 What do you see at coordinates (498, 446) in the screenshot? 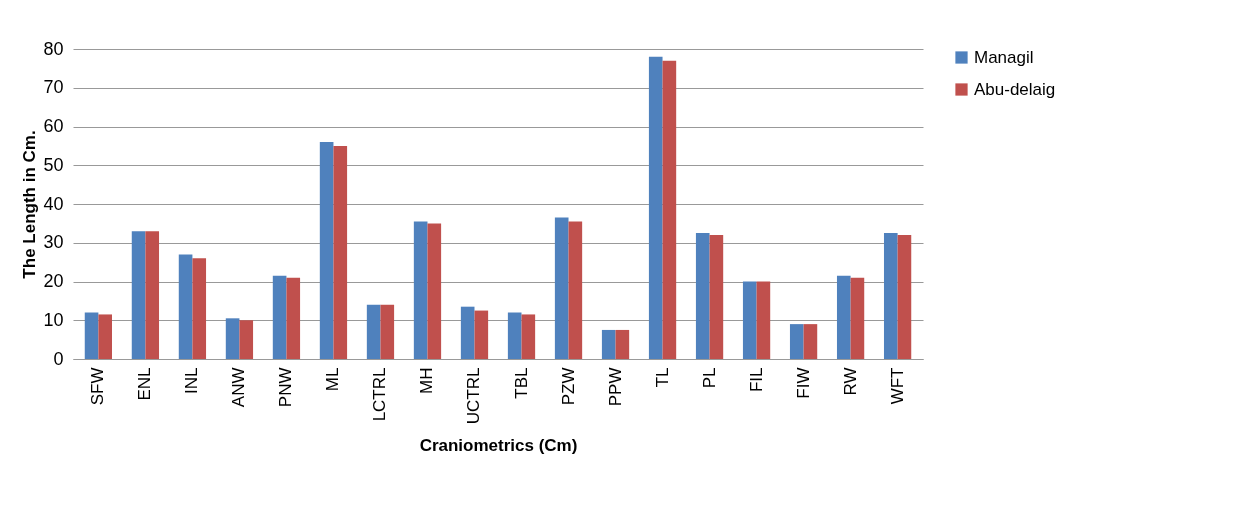
I see `x-axis-title: Craniometrics (Cm)` at bounding box center [498, 446].